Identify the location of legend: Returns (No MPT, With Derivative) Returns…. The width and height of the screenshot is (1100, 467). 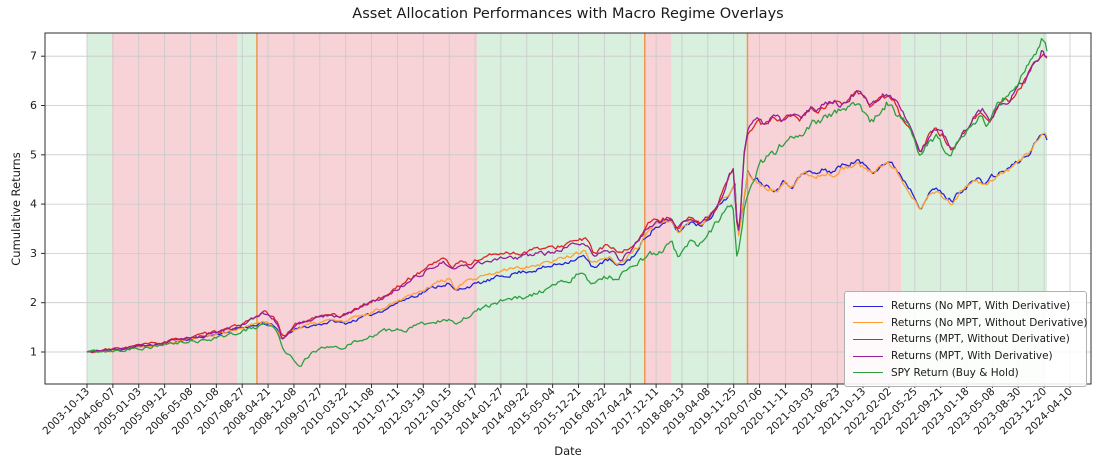
(965, 339).